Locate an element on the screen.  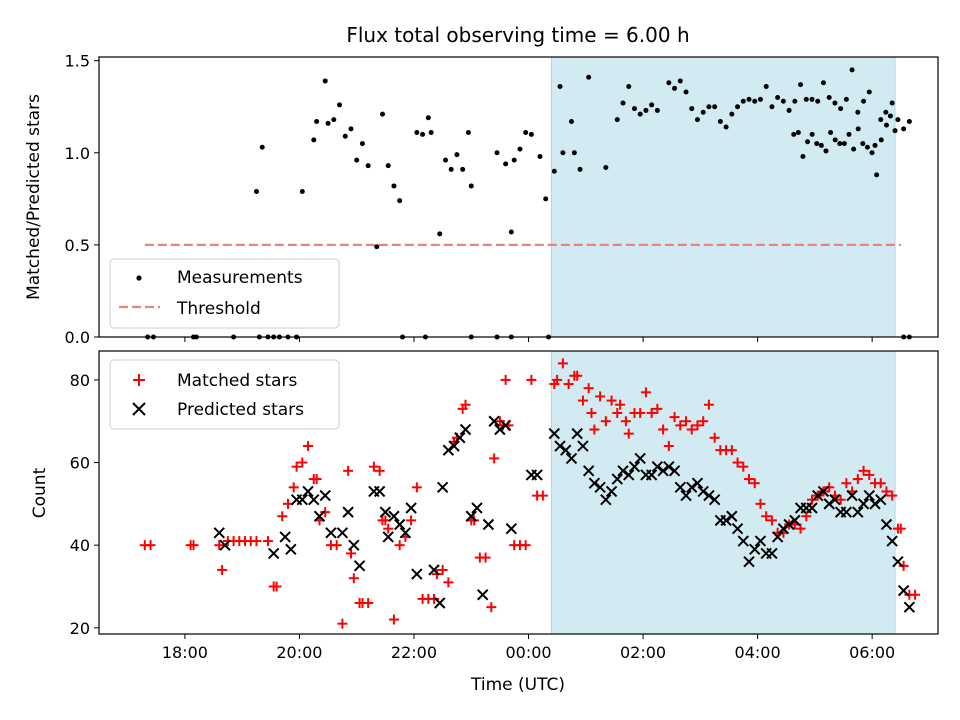
count-ytick-label: 80 is located at coordinates (80, 380).